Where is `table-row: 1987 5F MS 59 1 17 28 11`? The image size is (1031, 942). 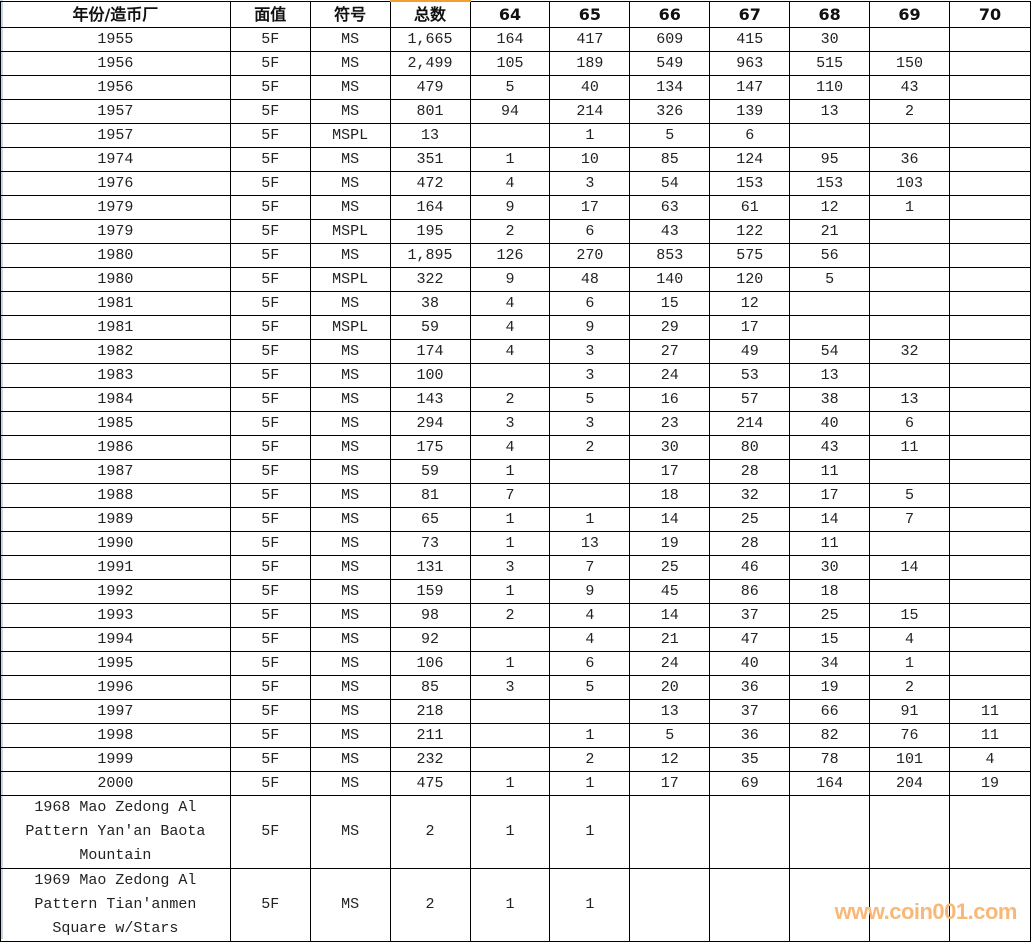
table-row: 1987 5F MS 59 1 17 28 11 is located at coordinates (515, 471).